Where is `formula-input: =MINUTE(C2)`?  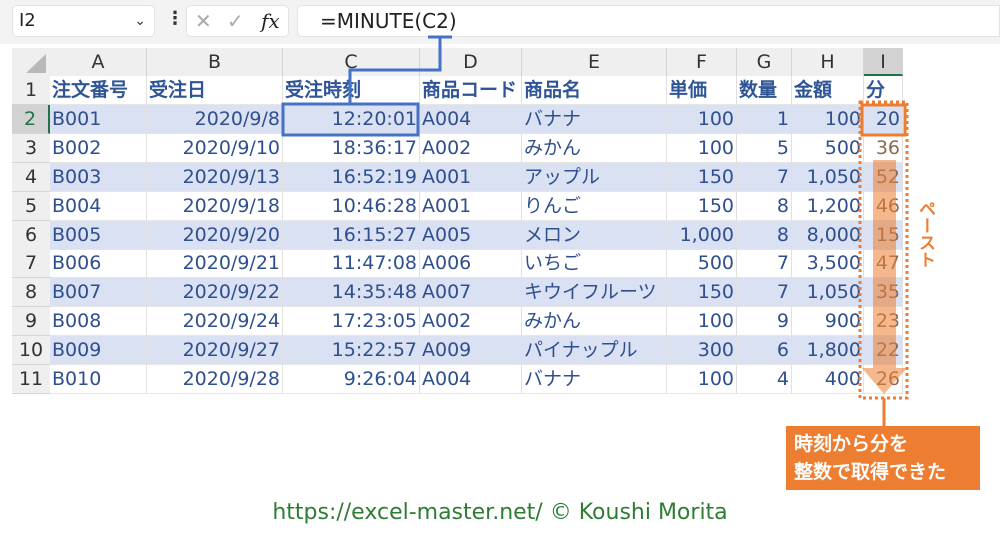 formula-input: =MINUTE(C2) is located at coordinates (648, 21).